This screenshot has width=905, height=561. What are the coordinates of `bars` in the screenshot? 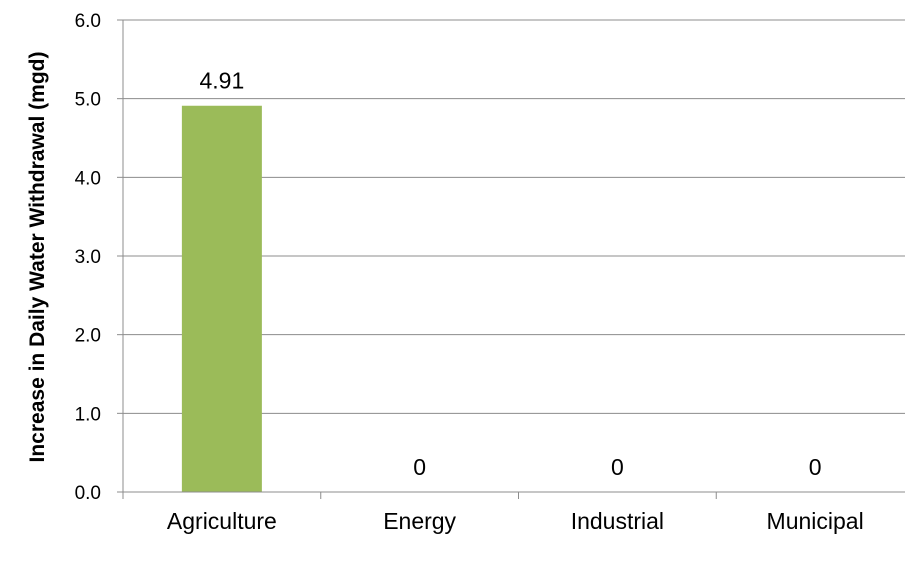 It's located at (221, 298).